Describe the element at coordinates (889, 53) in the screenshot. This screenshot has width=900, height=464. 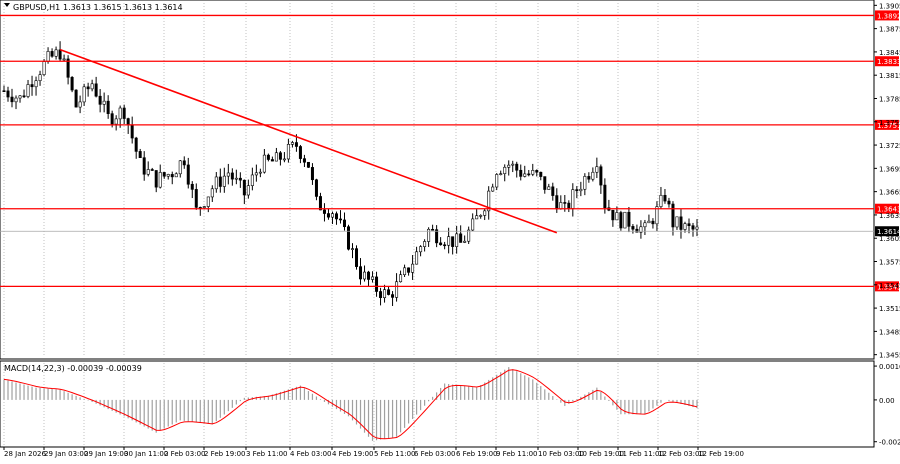
I see `y-tick-label: 1.3845` at that location.